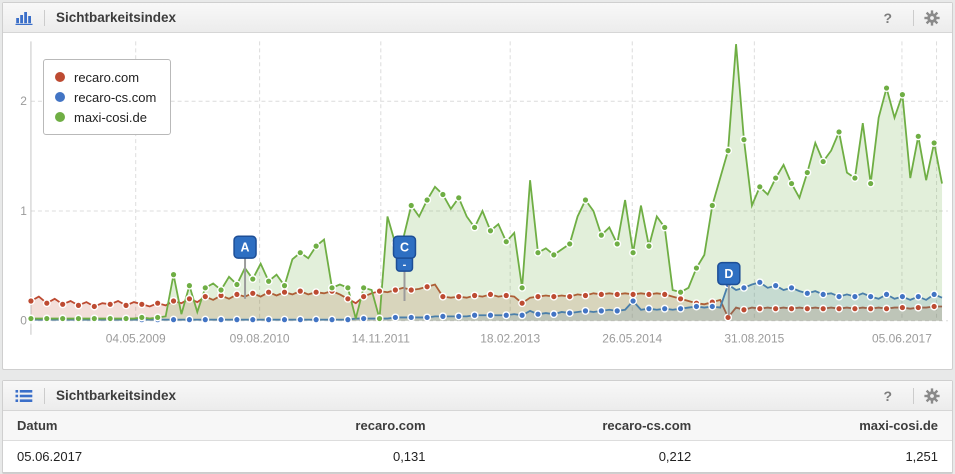 This screenshot has width=955, height=474. Describe the element at coordinates (887, 17) in the screenshot. I see `help-button: ?` at that location.